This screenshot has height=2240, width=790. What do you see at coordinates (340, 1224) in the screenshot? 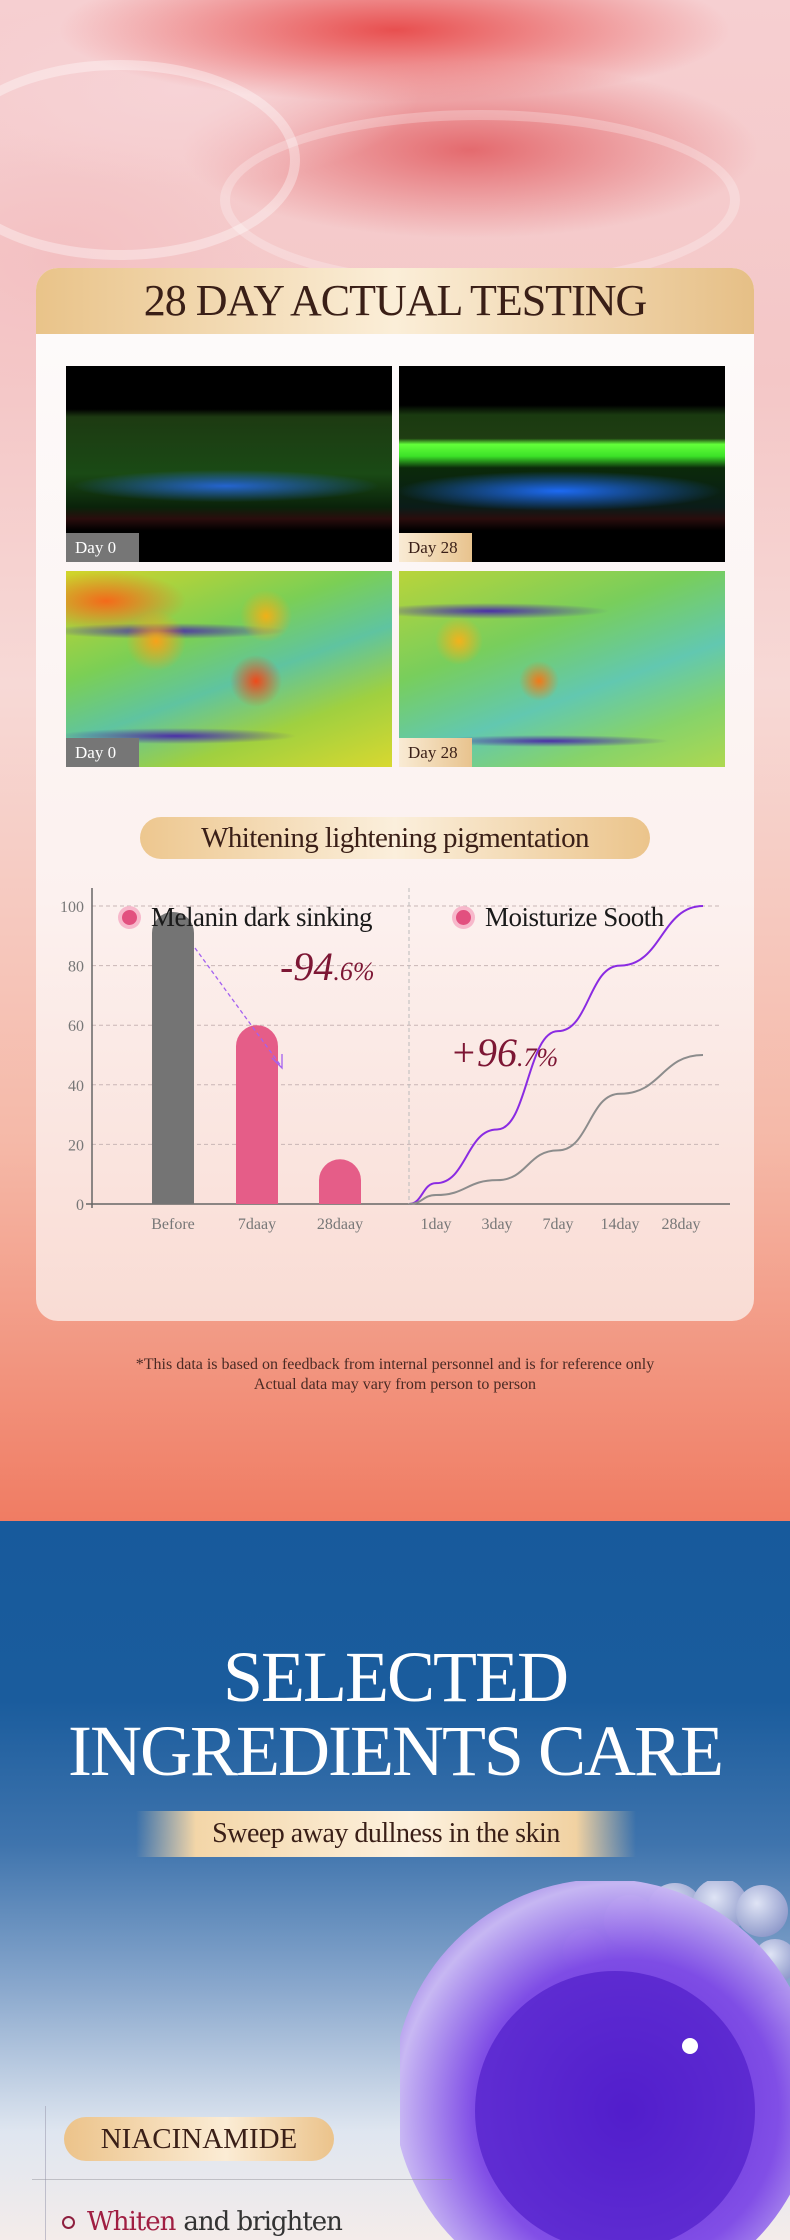
I see `x-tick-label: 28daay` at bounding box center [340, 1224].